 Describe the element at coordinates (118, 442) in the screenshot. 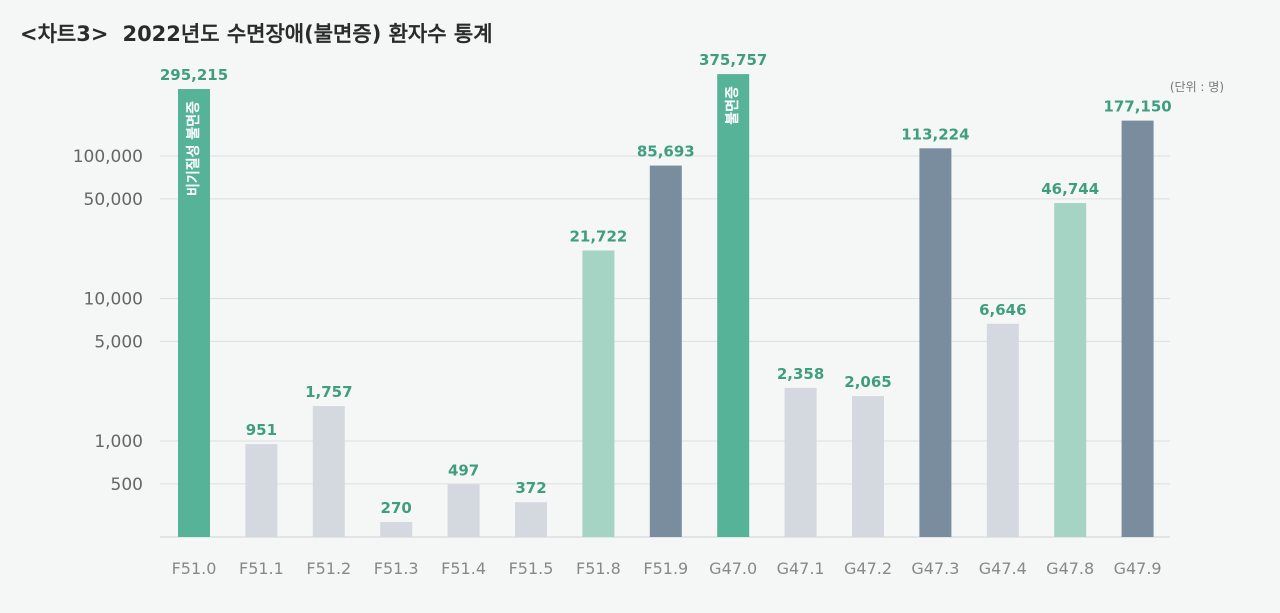

I see `y-tick-label: 1,000` at that location.